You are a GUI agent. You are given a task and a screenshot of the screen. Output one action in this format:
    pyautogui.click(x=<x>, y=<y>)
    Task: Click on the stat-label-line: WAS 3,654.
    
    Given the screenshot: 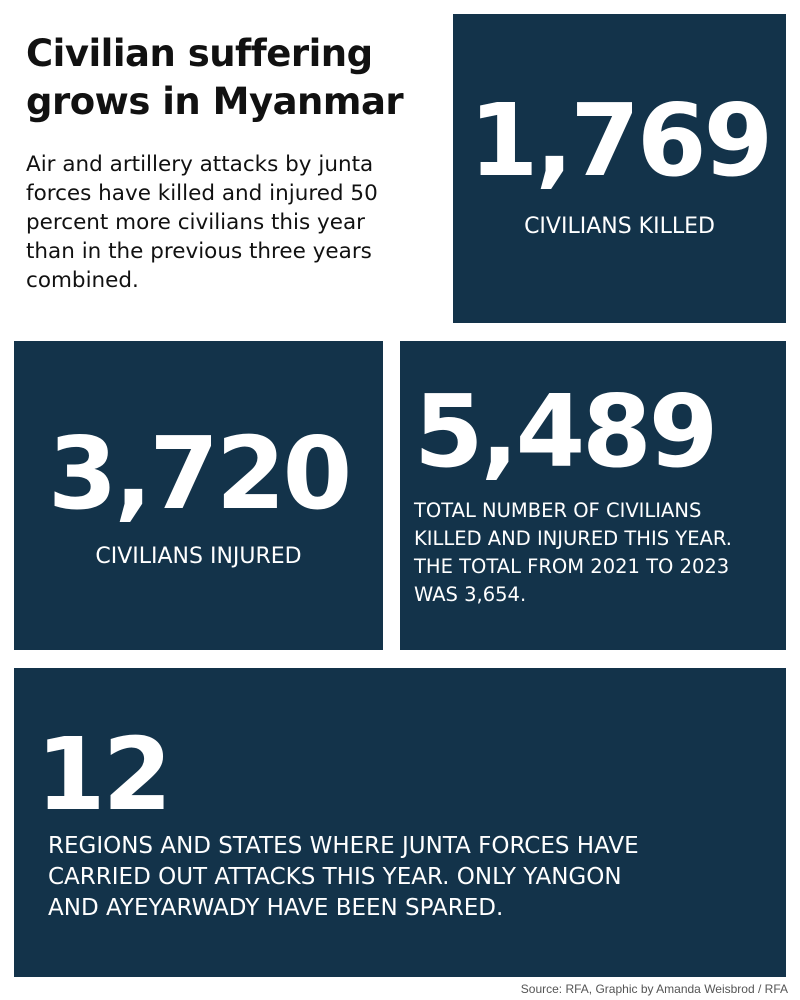 What is the action you would take?
    pyautogui.click(x=470, y=594)
    